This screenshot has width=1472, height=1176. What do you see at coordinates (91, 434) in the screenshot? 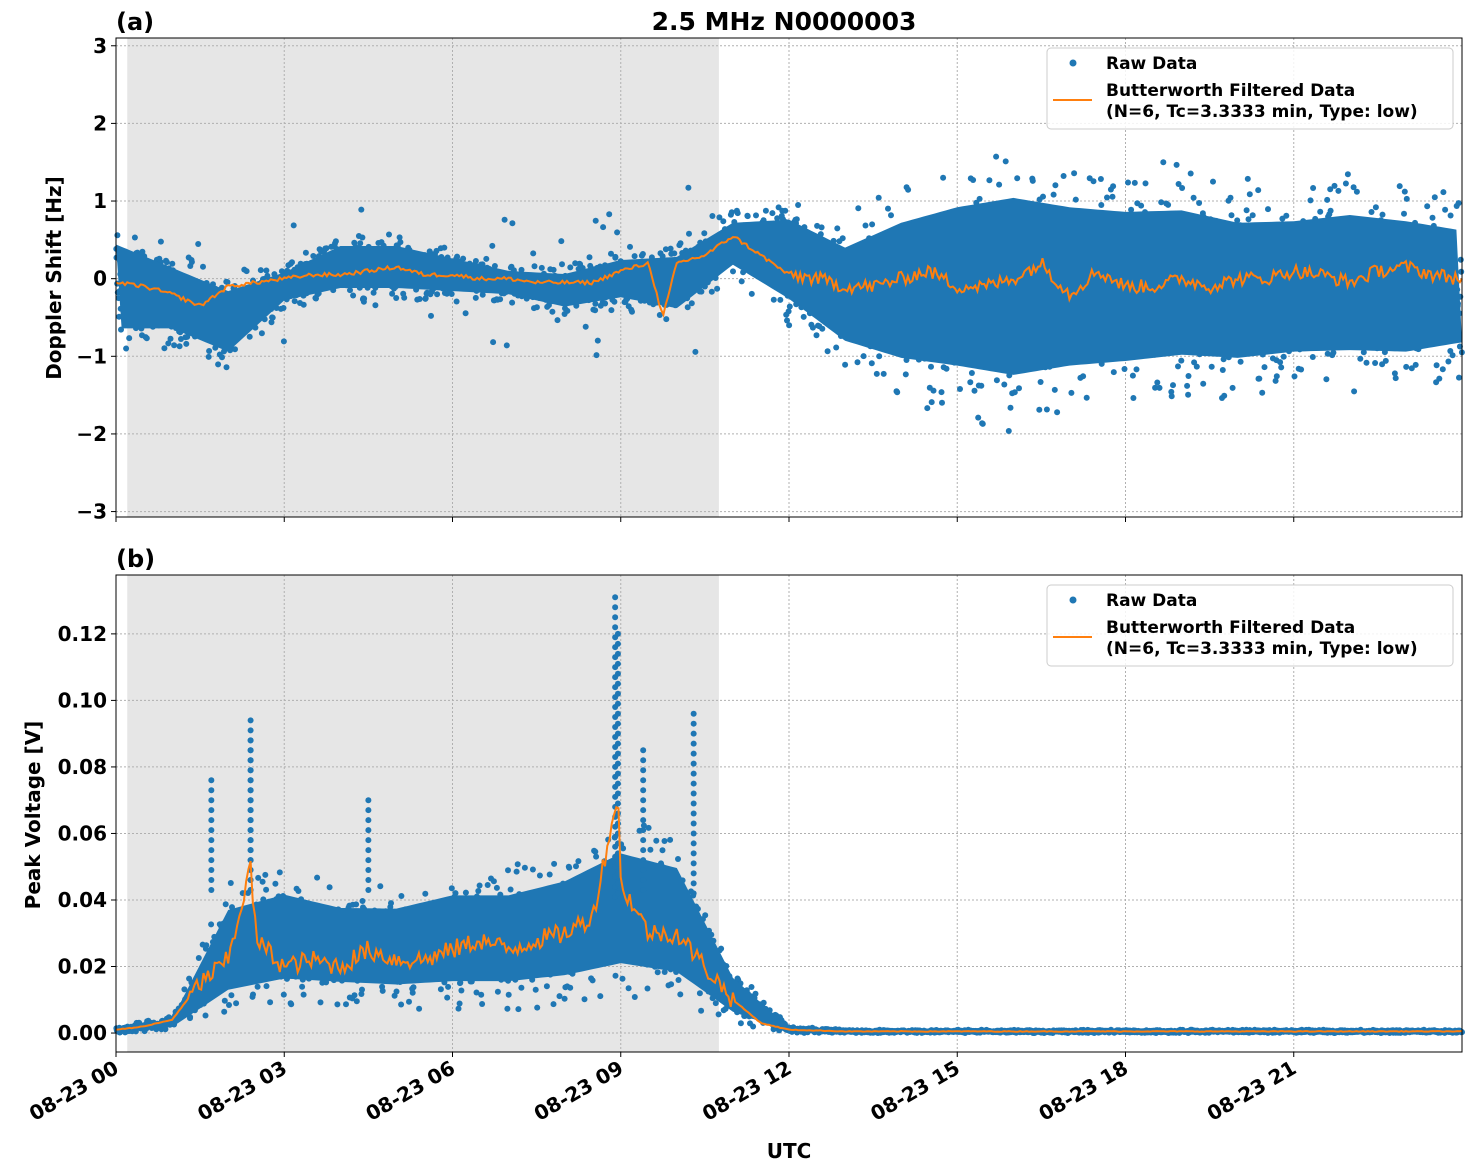
I see `y-tick-label: −2` at bounding box center [91, 434].